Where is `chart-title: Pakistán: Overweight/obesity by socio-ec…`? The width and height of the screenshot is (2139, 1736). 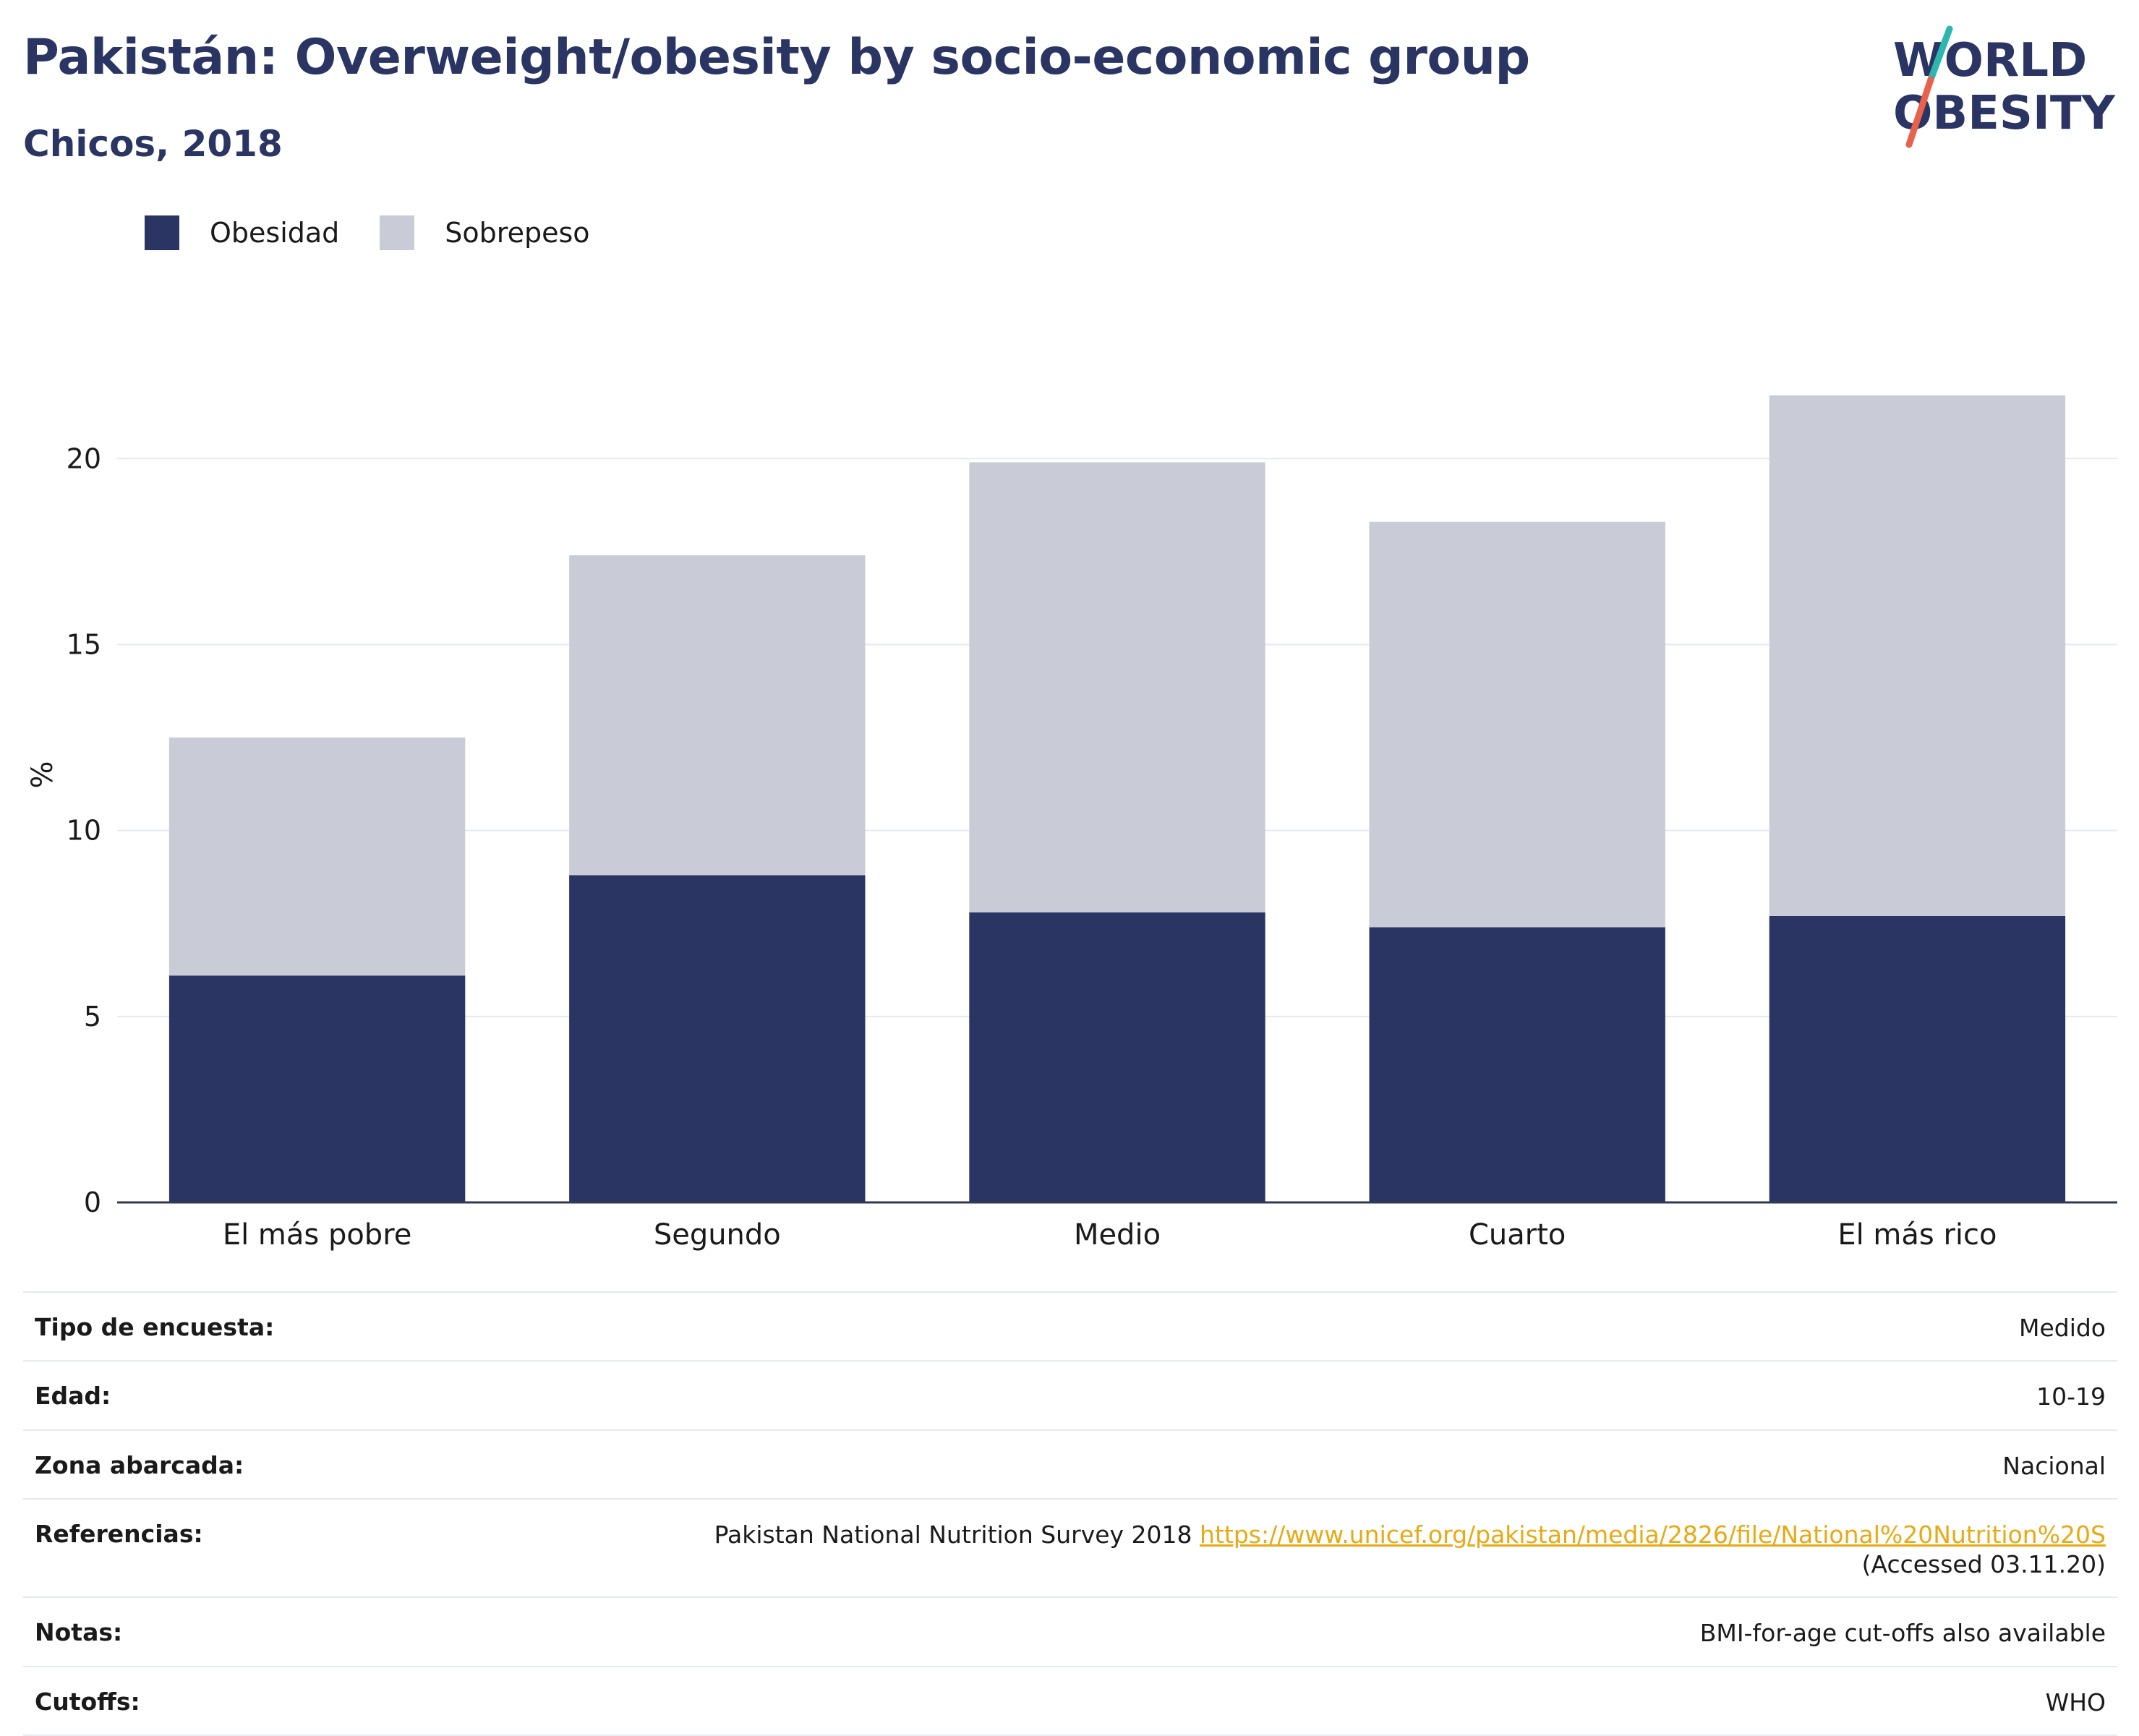
chart-title: Pakistán: Overweight/obesity by socio-ec… is located at coordinates (776, 57).